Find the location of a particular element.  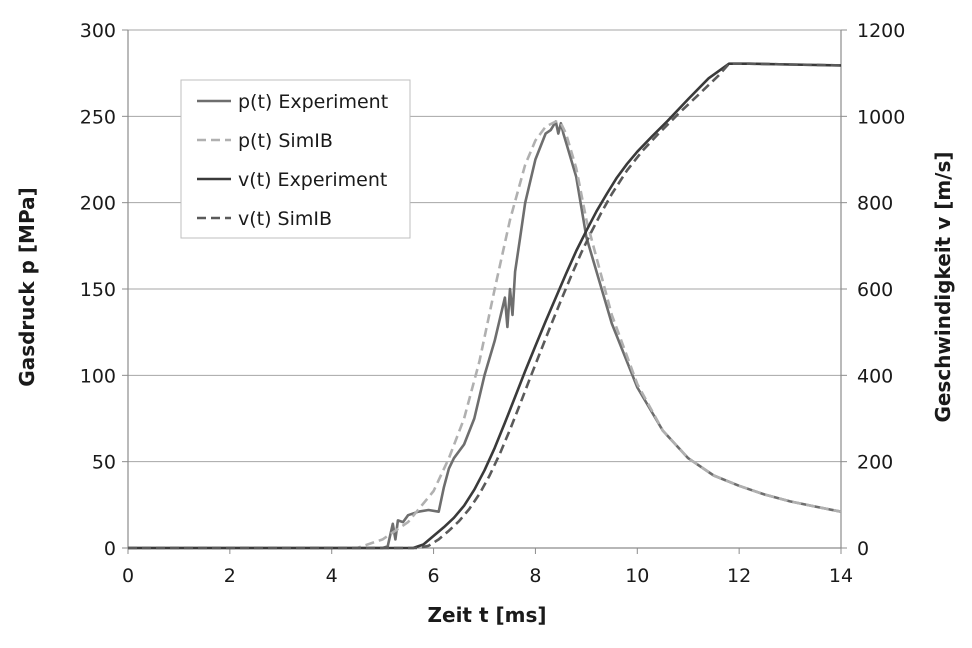

y-ticks-right: 0 200 400 600 800 1000 1200 is located at coordinates (873, 290).